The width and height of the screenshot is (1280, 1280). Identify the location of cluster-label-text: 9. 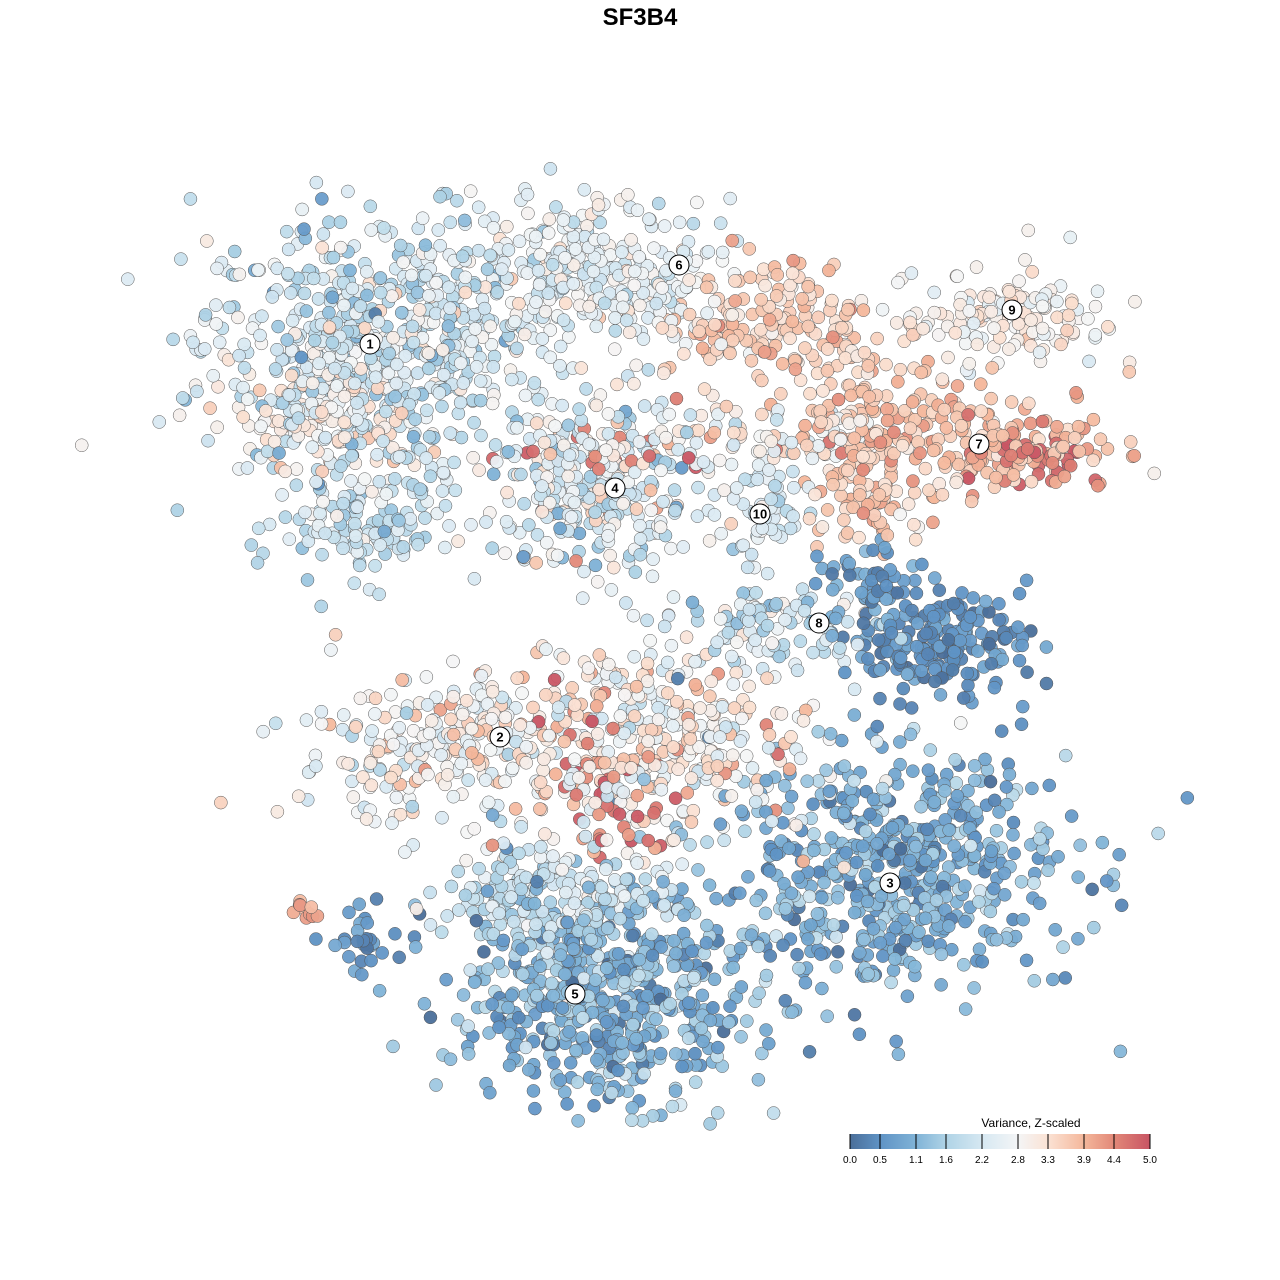
(1011, 310).